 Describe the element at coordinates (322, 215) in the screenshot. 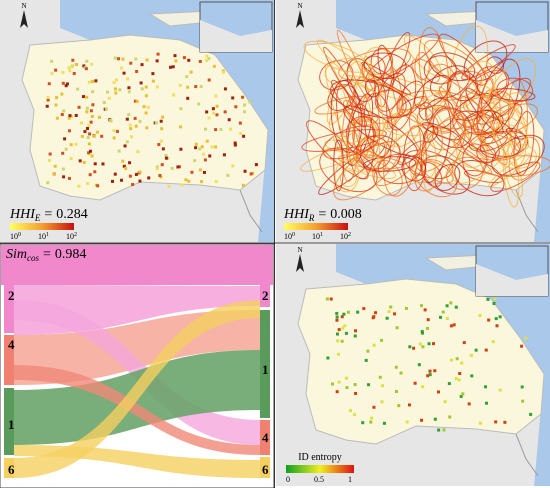

I see `equation: HHIR = 0.008` at that location.